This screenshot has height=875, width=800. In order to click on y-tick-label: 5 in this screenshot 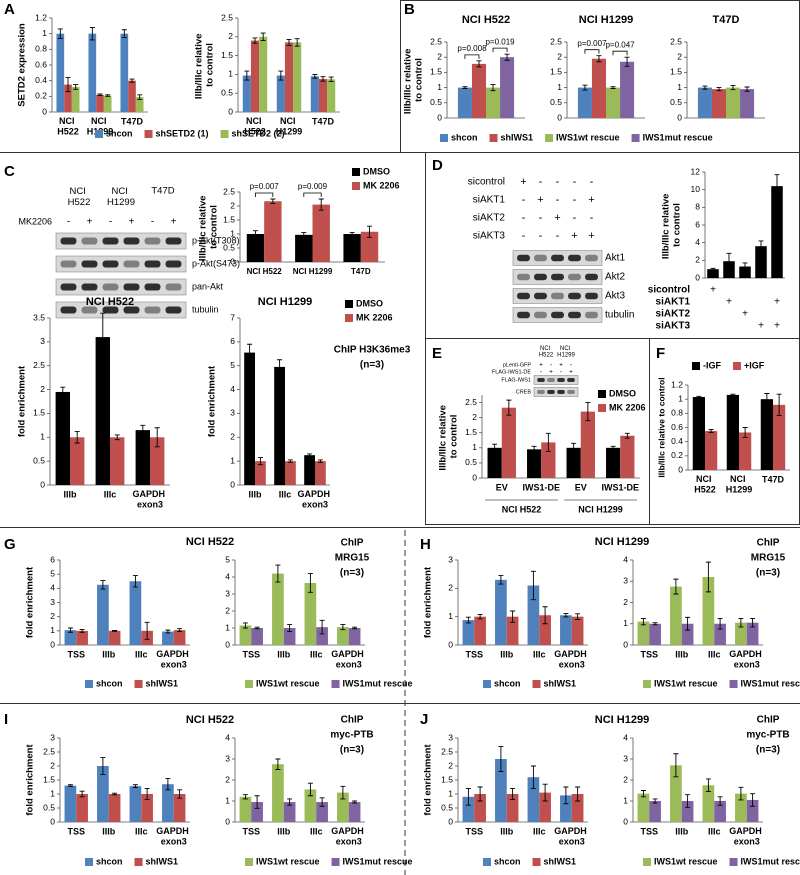, I will do `click(232, 365)`.